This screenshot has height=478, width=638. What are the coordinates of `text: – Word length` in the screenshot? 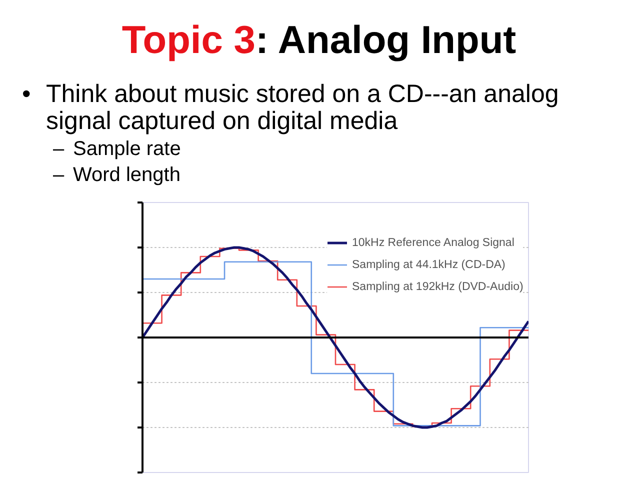 It's located at (116, 175).